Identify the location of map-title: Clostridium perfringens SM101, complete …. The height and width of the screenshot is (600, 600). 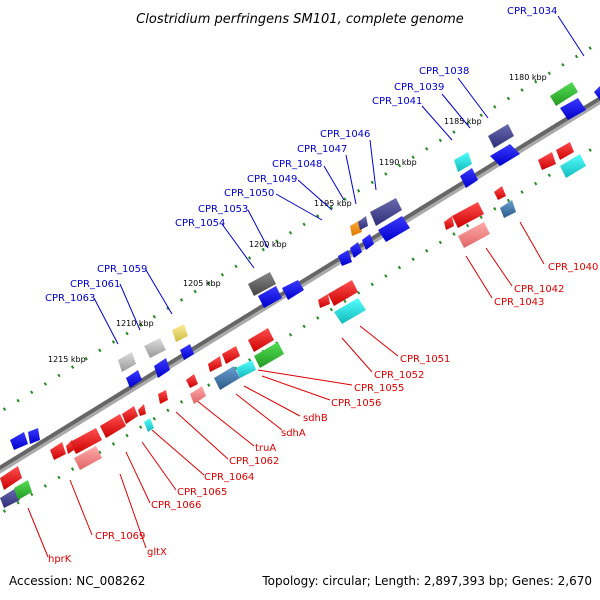
(300, 19).